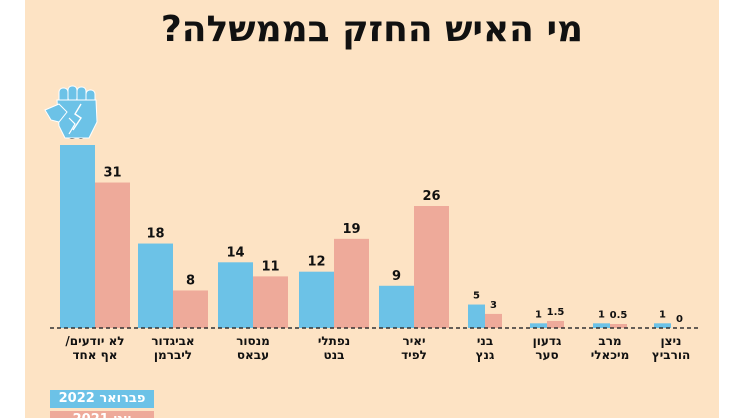 The width and height of the screenshot is (744, 418). What do you see at coordinates (662, 314) in the screenshot?
I see `value-label-a-8: 1` at bounding box center [662, 314].